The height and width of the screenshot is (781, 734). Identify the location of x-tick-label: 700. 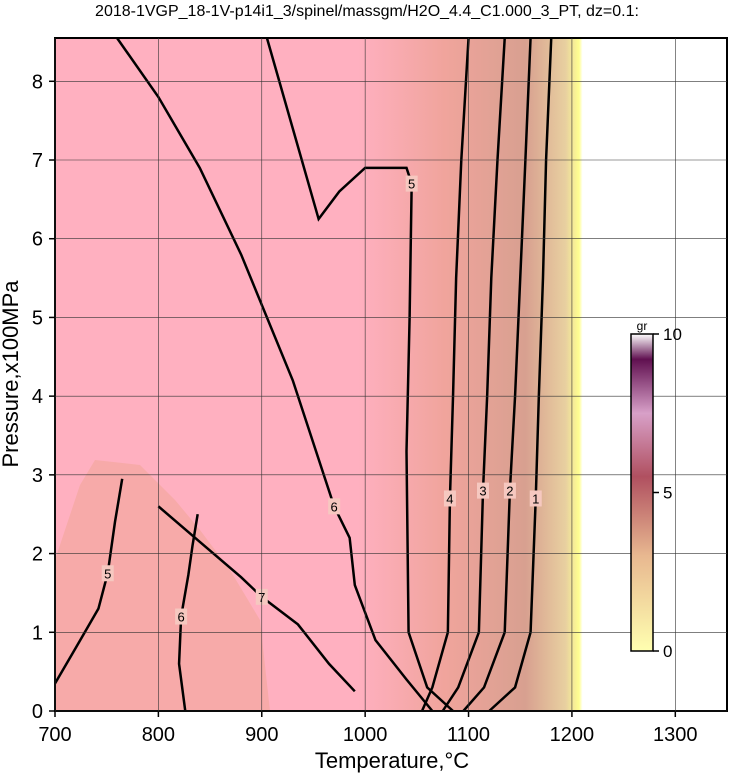
(54, 735).